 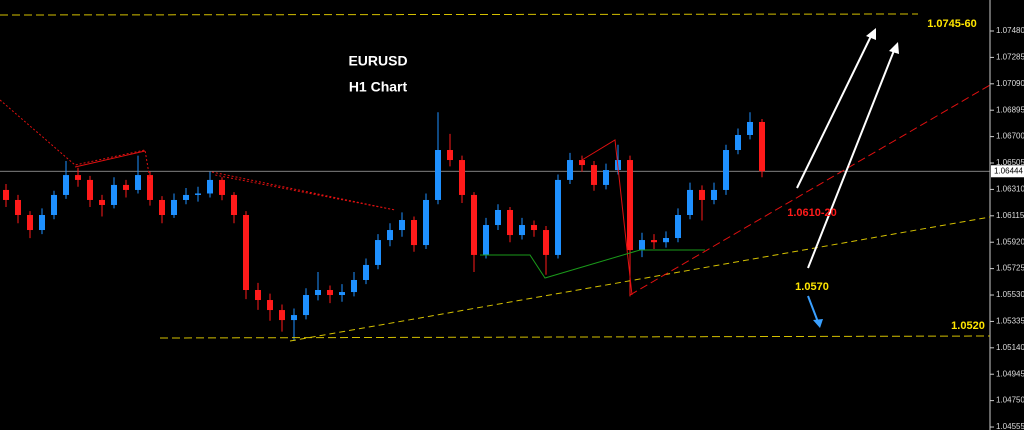 What do you see at coordinates (1010, 347) in the screenshot?
I see `y-tick-label: 1.05140` at bounding box center [1010, 347].